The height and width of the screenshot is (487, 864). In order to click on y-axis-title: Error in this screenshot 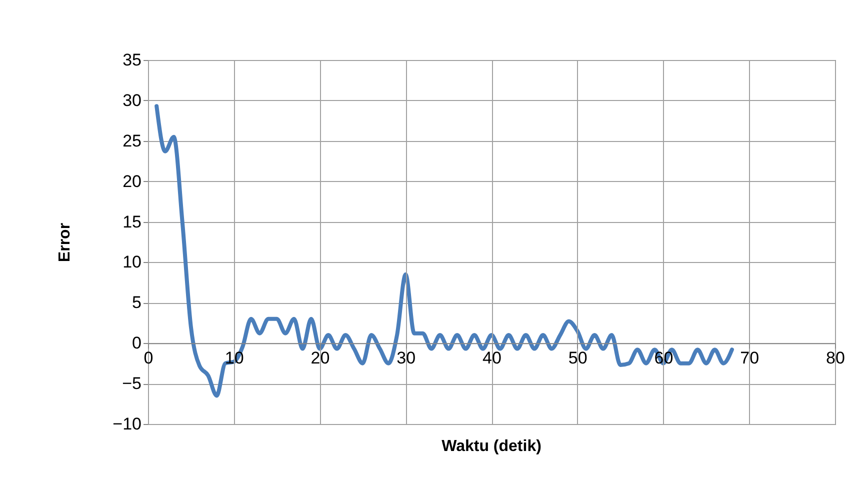, I will do `click(65, 242)`.